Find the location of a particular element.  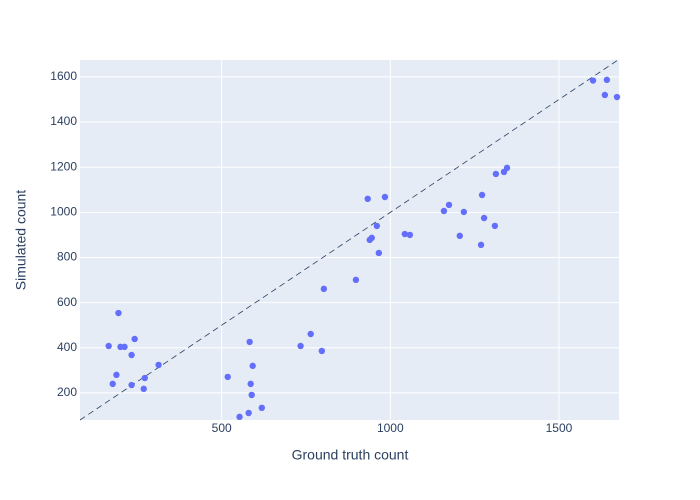

x-axis-title: Ground truth count is located at coordinates (350, 455).